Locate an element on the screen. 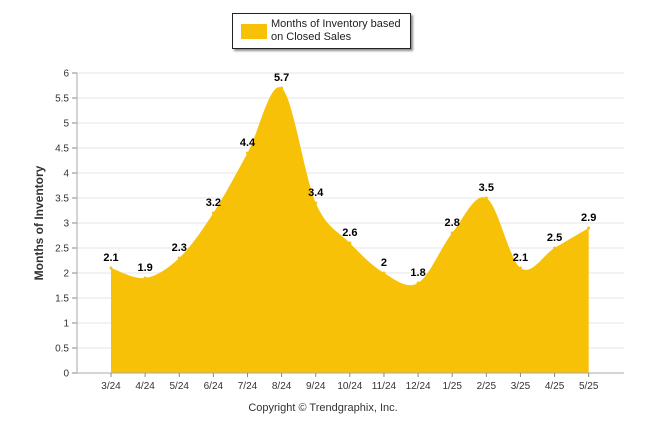  x-tick-label: 7/24 is located at coordinates (248, 386).